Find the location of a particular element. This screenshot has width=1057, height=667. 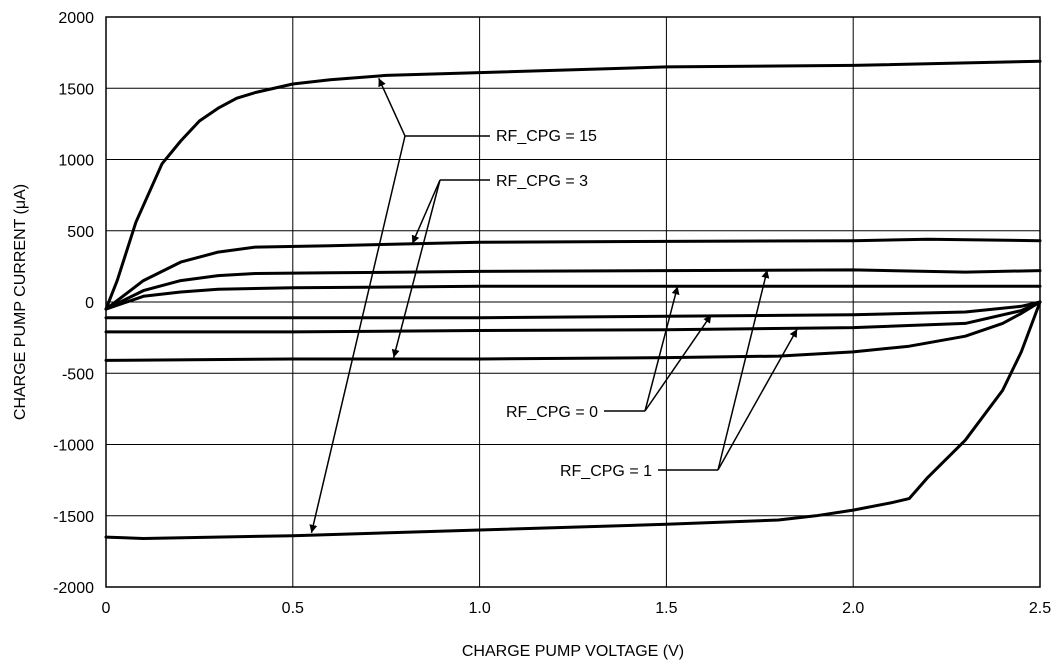

x-tick-label: 1.5 is located at coordinates (666, 608).